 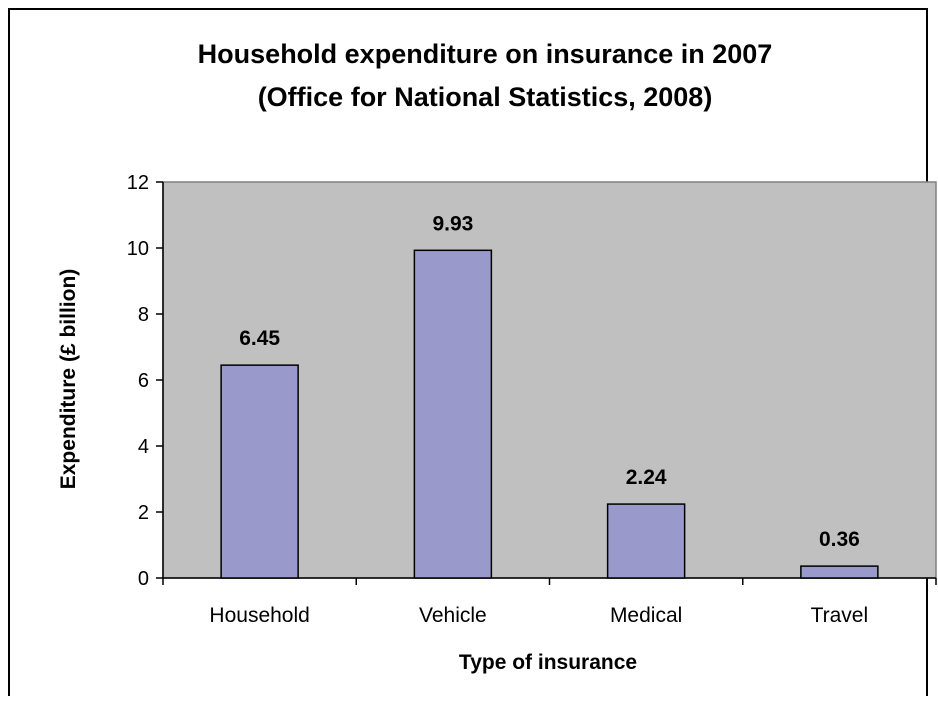 What do you see at coordinates (68, 379) in the screenshot?
I see `y-axis-title: Expenditure (£ billion)` at bounding box center [68, 379].